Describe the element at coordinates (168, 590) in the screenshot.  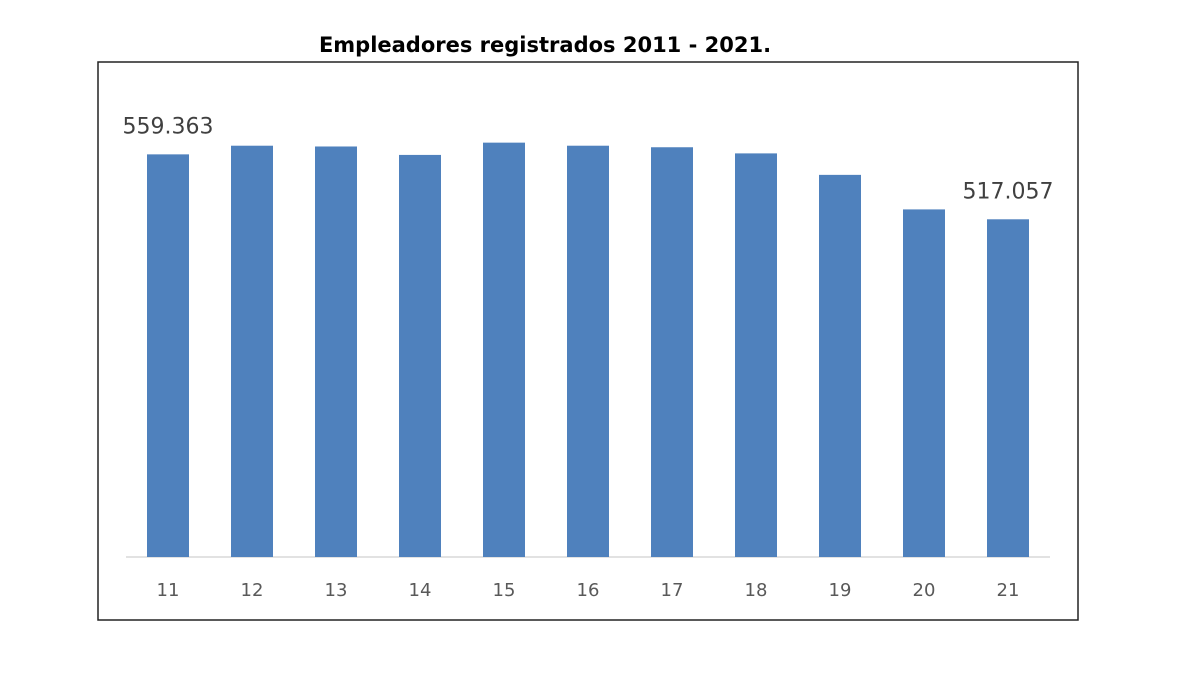
I see `x-tick-label: 11` at that location.